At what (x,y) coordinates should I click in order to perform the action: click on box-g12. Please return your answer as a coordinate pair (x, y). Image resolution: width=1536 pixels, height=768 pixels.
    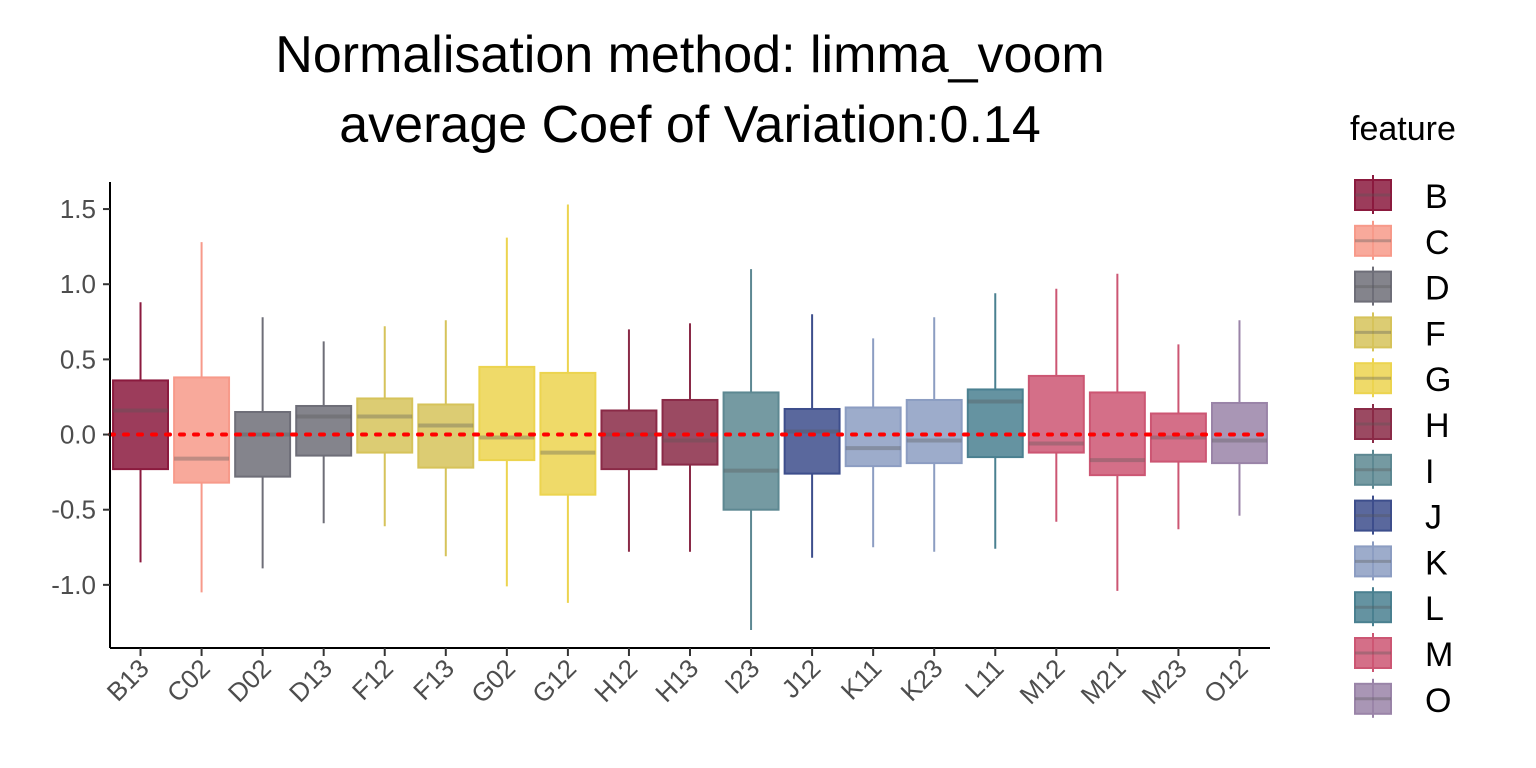
    Looking at the image, I should click on (568, 403).